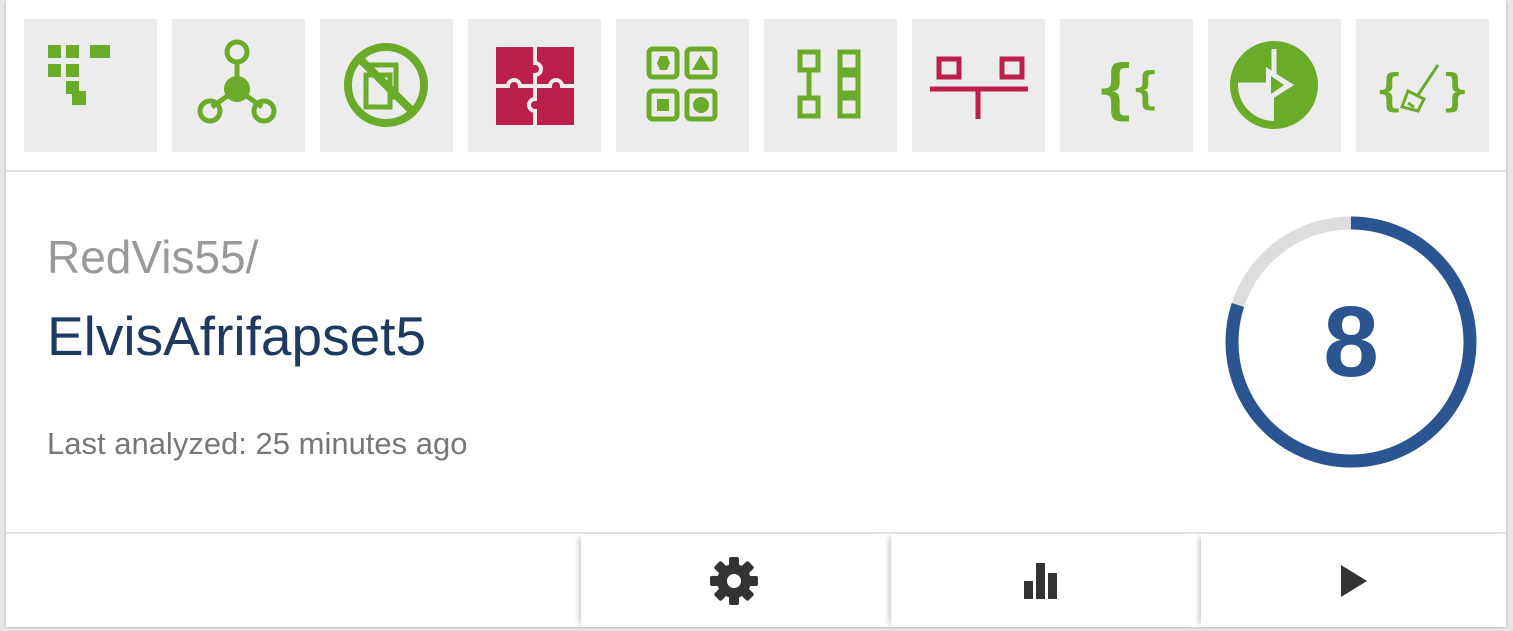  I want to click on card-actions, so click(756, 579).